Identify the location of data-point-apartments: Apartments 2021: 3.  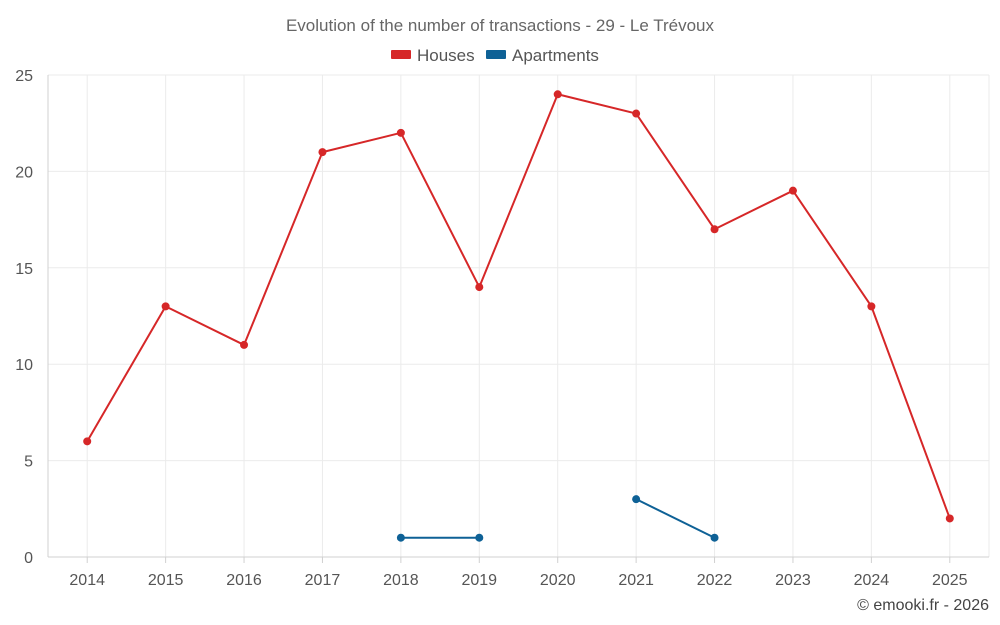
(636, 499).